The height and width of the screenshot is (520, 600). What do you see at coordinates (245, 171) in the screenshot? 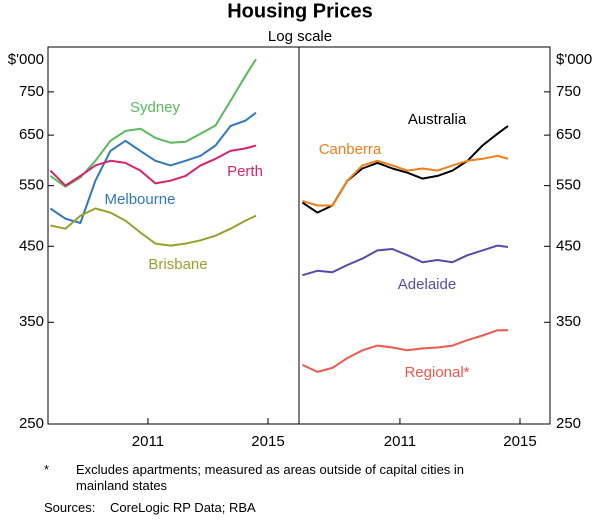
I see `series-label: Perth` at bounding box center [245, 171].